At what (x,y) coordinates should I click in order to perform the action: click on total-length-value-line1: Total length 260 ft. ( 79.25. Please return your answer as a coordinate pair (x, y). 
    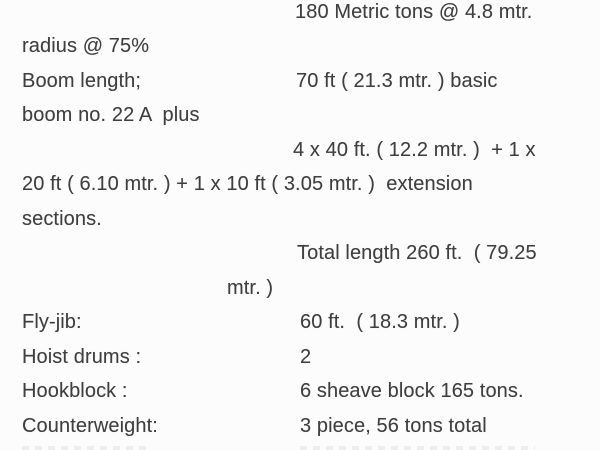
    Looking at the image, I should click on (417, 253).